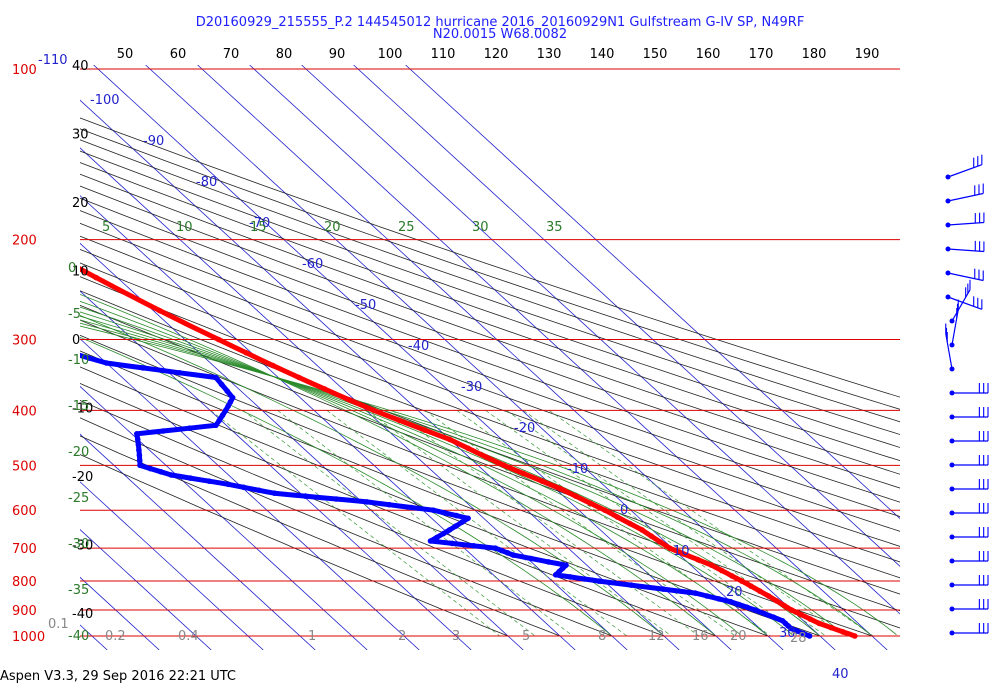 This screenshot has height=700, width=1000. I want to click on left-scale-label: -10, so click(82, 409).